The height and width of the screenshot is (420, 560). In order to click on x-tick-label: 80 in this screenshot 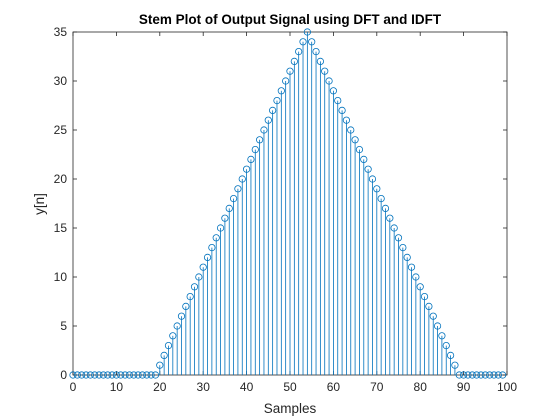, I will do `click(421, 387)`.